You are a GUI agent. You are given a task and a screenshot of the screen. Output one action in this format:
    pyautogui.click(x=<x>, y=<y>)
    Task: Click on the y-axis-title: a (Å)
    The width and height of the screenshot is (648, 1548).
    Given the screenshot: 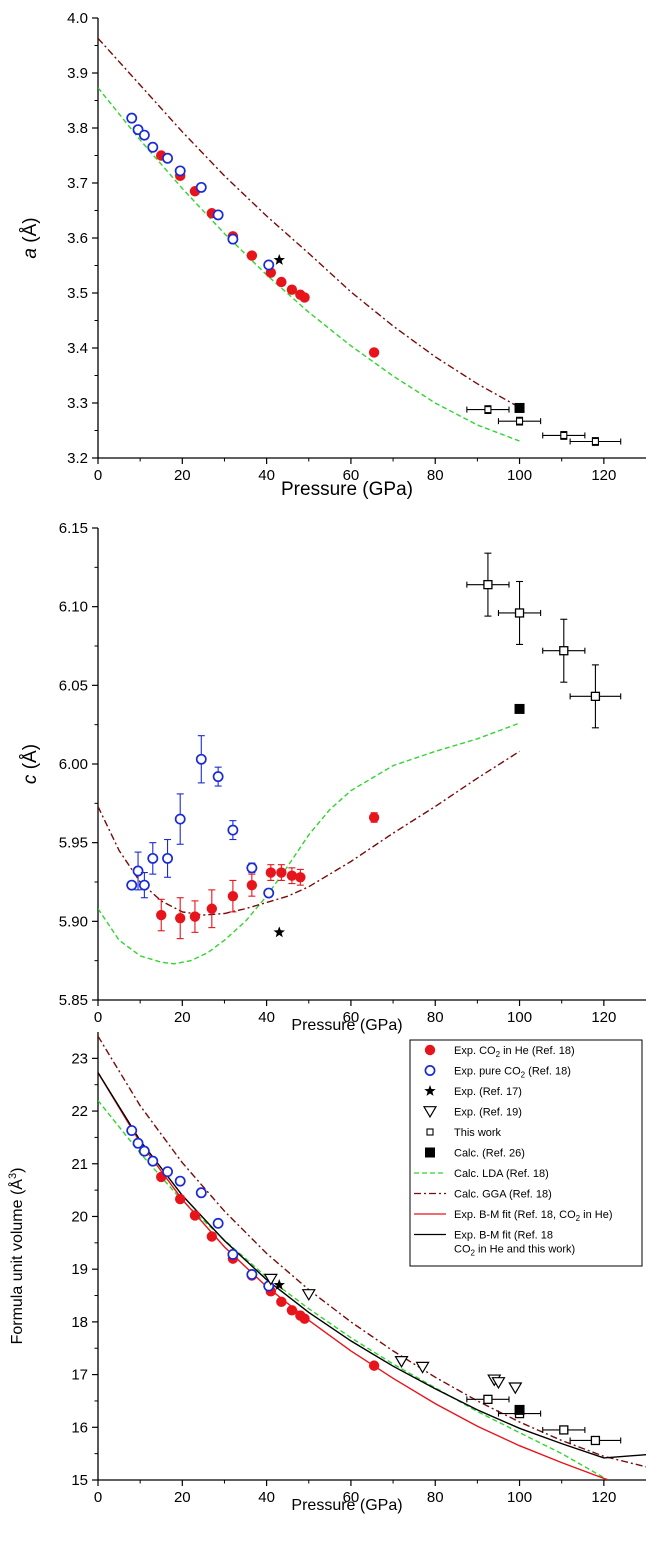 What is the action you would take?
    pyautogui.click(x=30, y=237)
    